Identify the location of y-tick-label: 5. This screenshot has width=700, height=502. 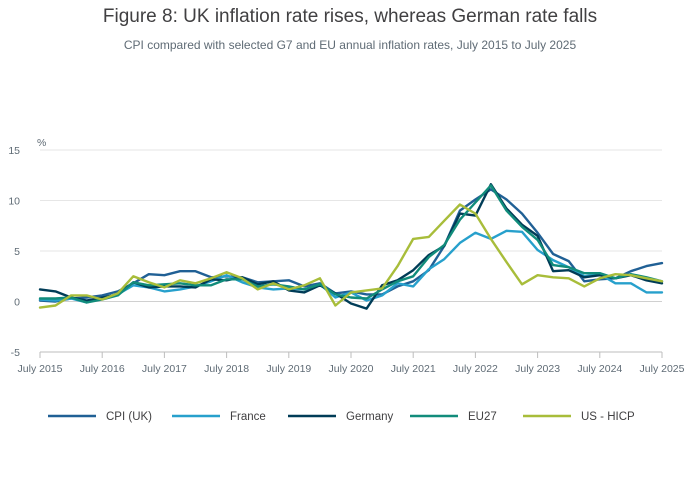
(17, 252).